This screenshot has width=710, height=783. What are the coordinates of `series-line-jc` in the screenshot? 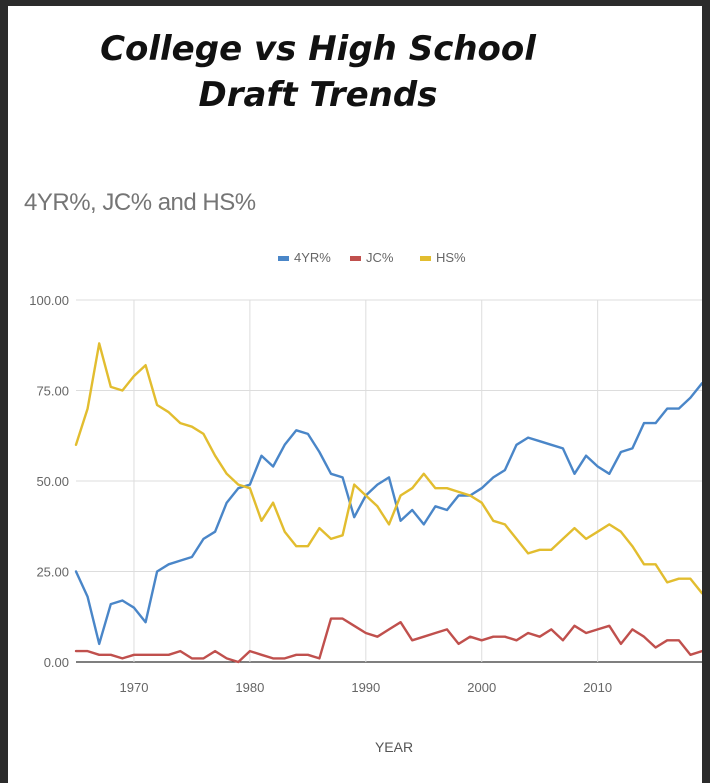 It's located at (388, 640).